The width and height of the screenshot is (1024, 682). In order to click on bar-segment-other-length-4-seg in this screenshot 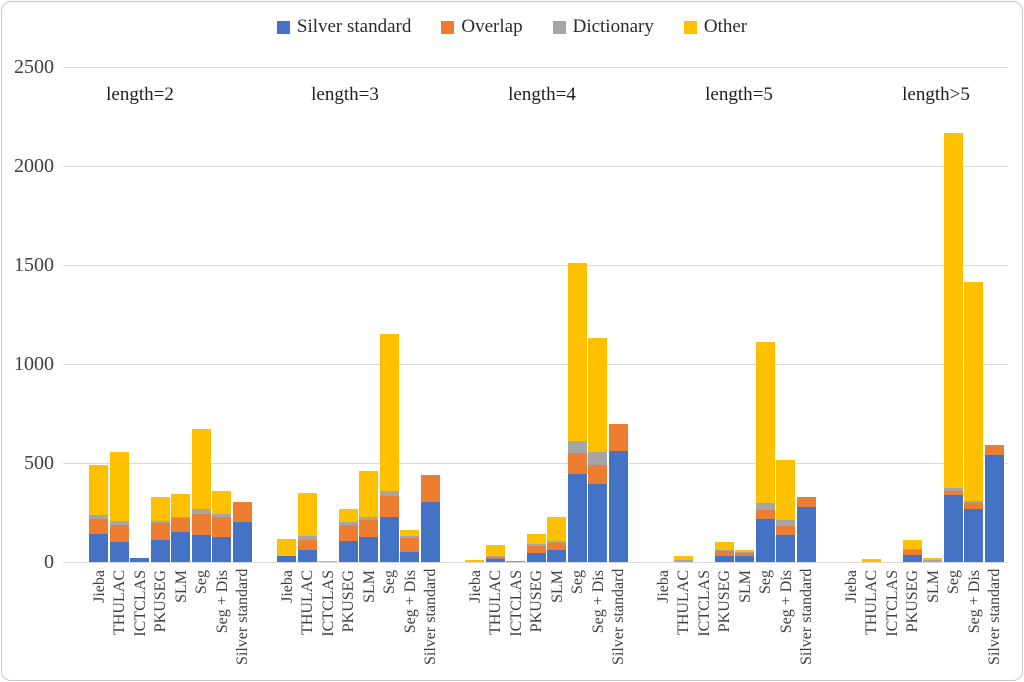, I will do `click(577, 352)`.